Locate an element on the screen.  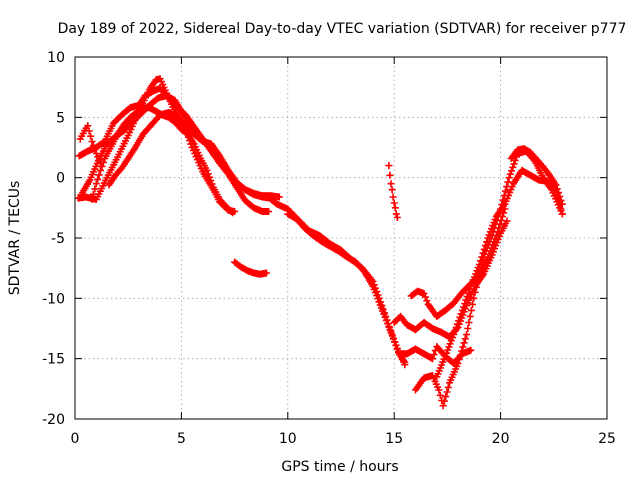
x-tick-label: 15 is located at coordinates (394, 439).